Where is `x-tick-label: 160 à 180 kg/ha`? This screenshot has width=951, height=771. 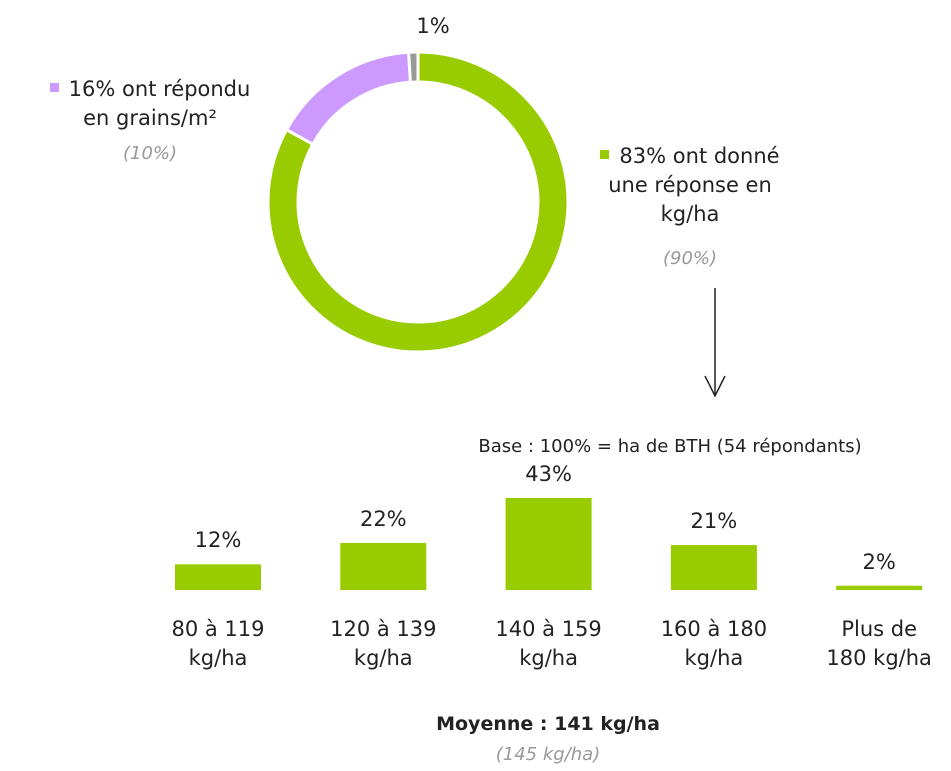
x-tick-label: 160 à 180 kg/ha is located at coordinates (714, 643).